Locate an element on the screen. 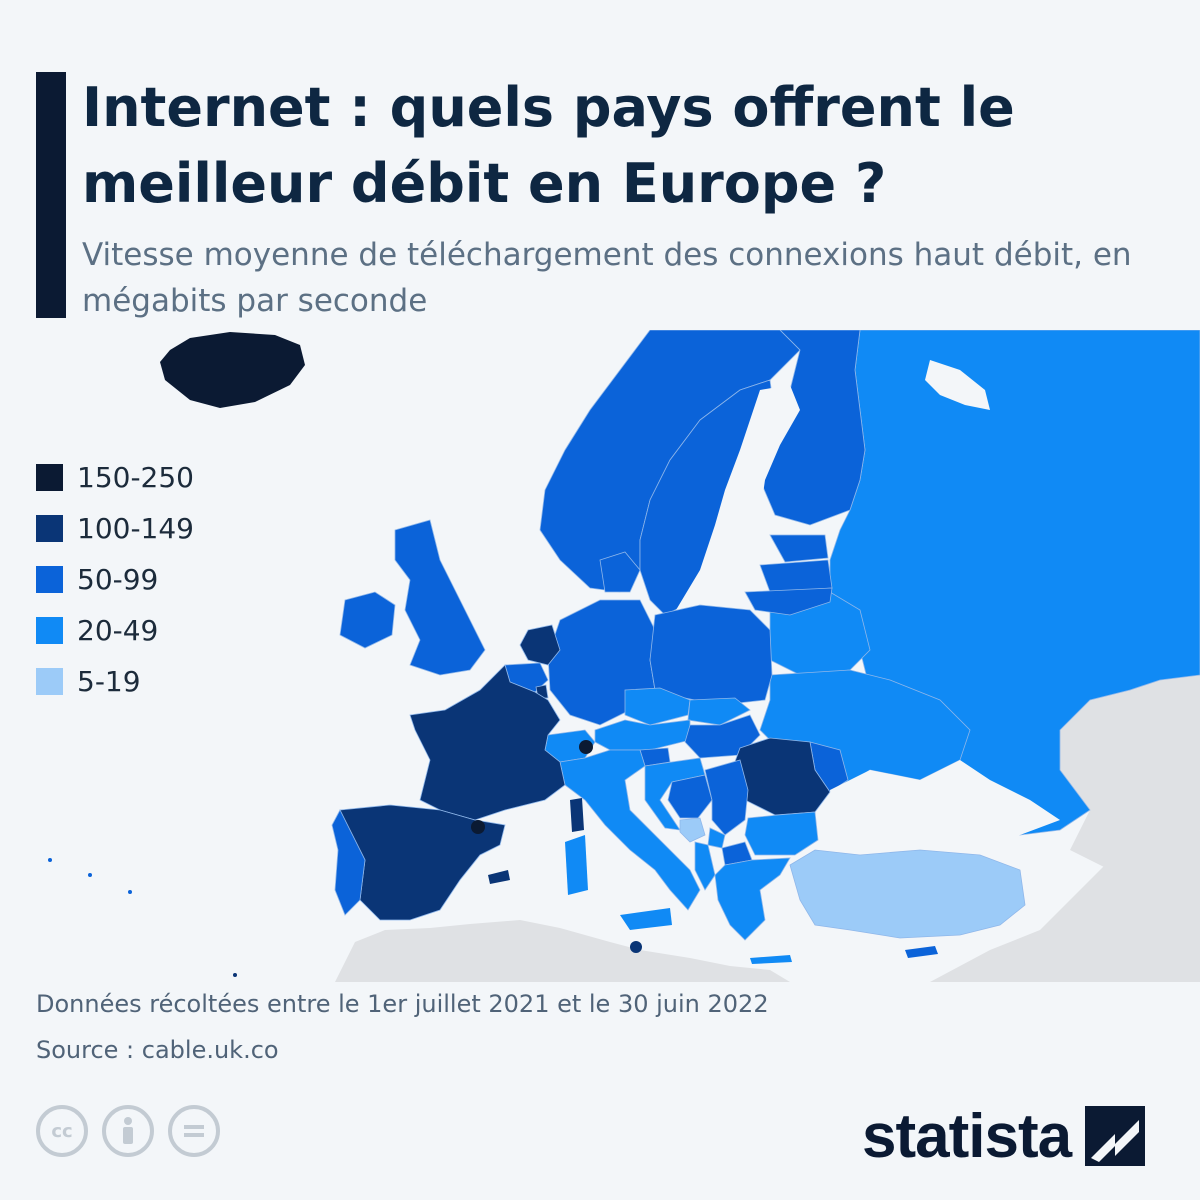 Image resolution: width=1200 pixels, height=1200 pixels. region-north-africa is located at coordinates (562, 951).